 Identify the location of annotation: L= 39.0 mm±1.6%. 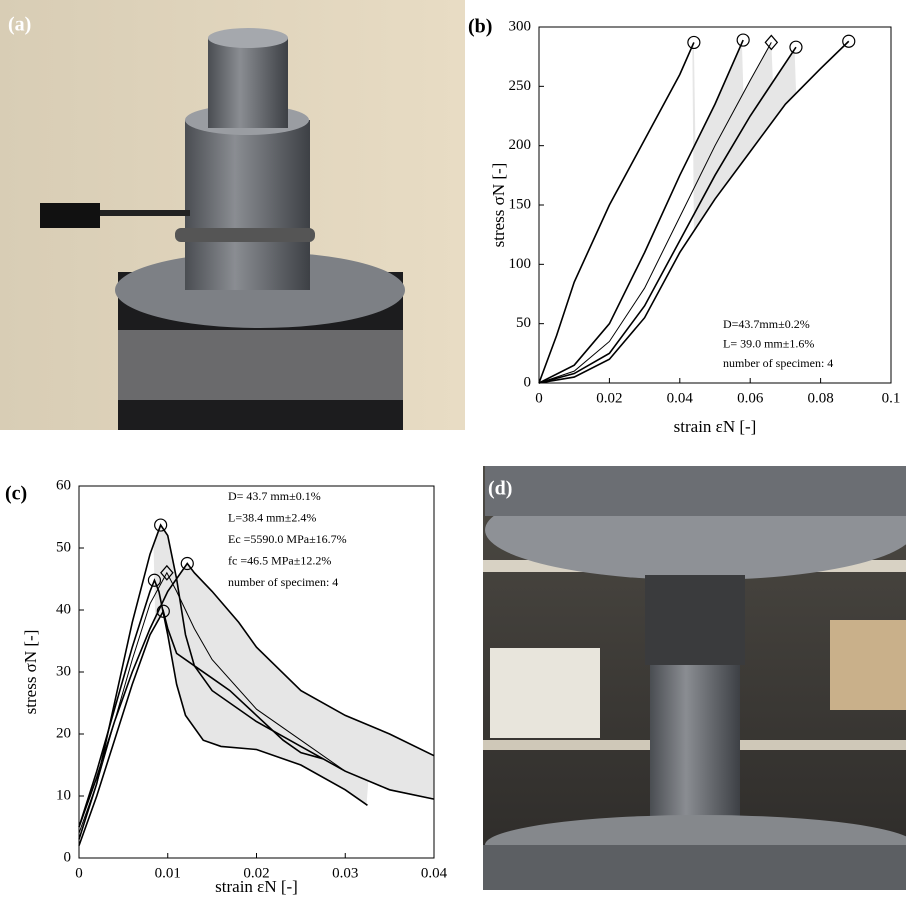
(768, 343).